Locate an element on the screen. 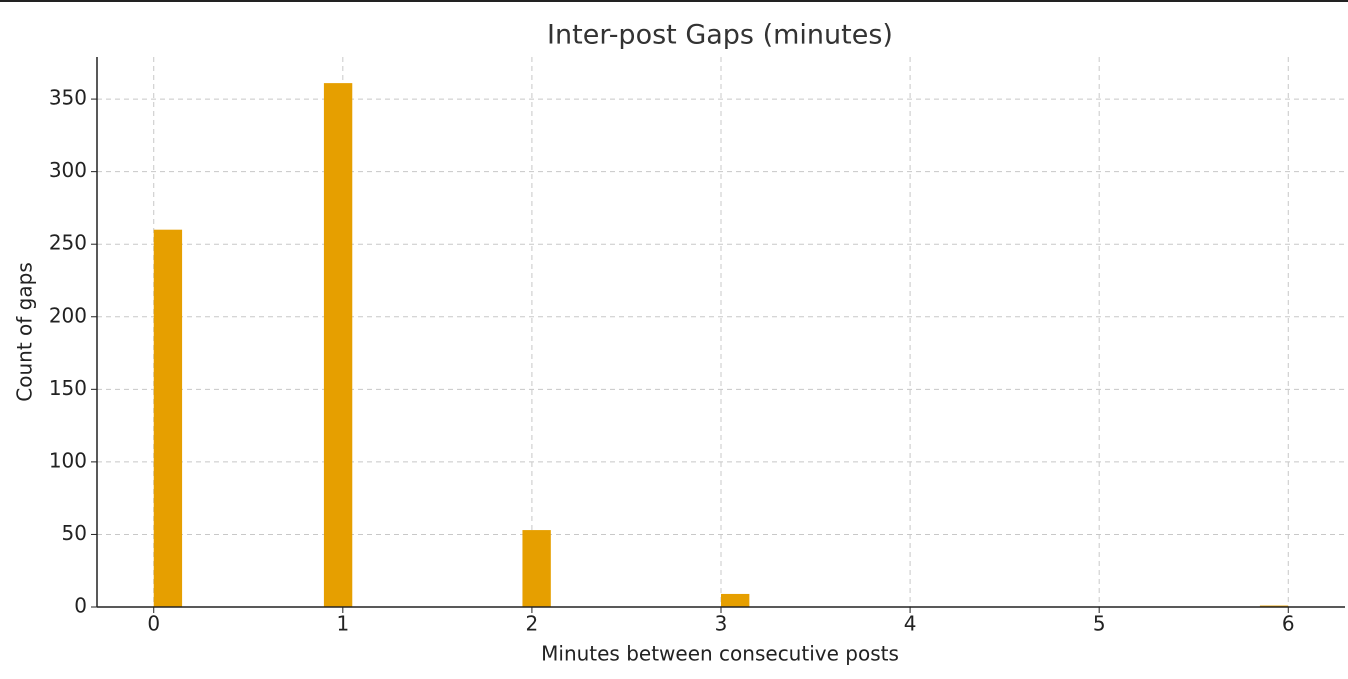 This screenshot has width=1348, height=679. y-tick-label: 0 is located at coordinates (80, 606).